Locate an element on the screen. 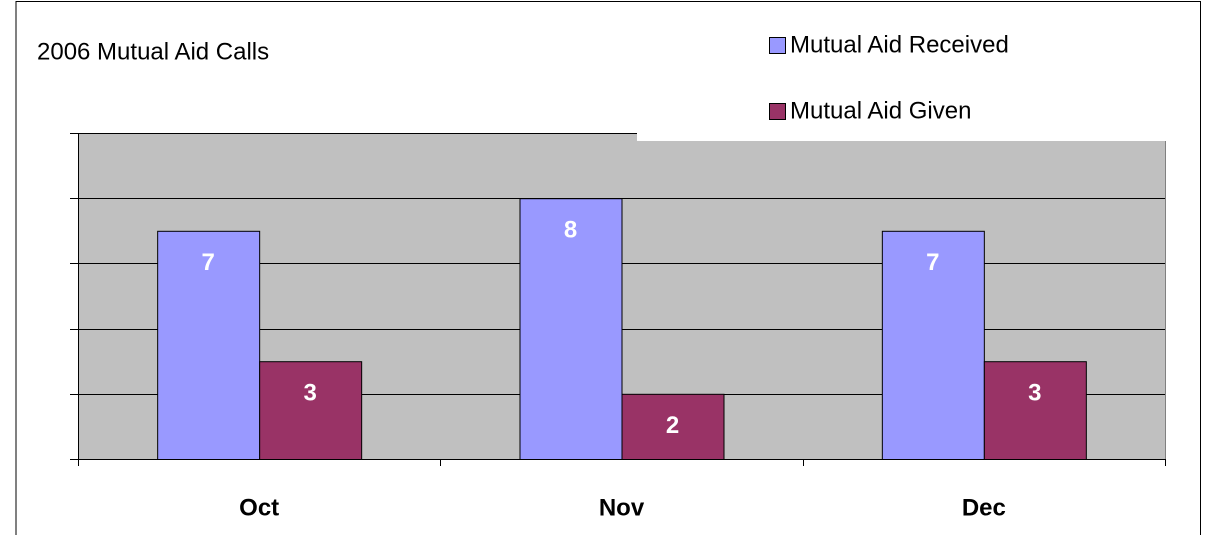 The height and width of the screenshot is (535, 1216). legend-label: Mutual Aid Received is located at coordinates (899, 44).